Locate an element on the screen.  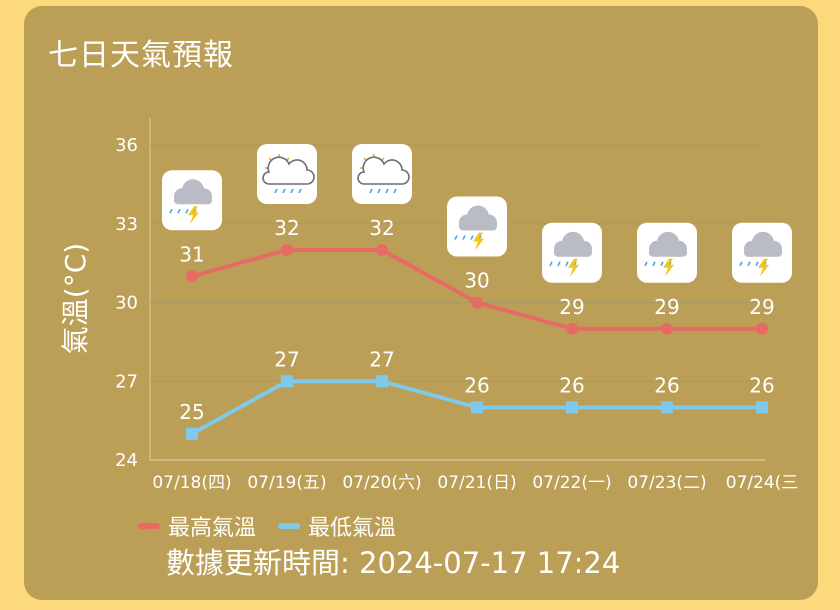
y-tick-label: 33 is located at coordinates (126, 224).